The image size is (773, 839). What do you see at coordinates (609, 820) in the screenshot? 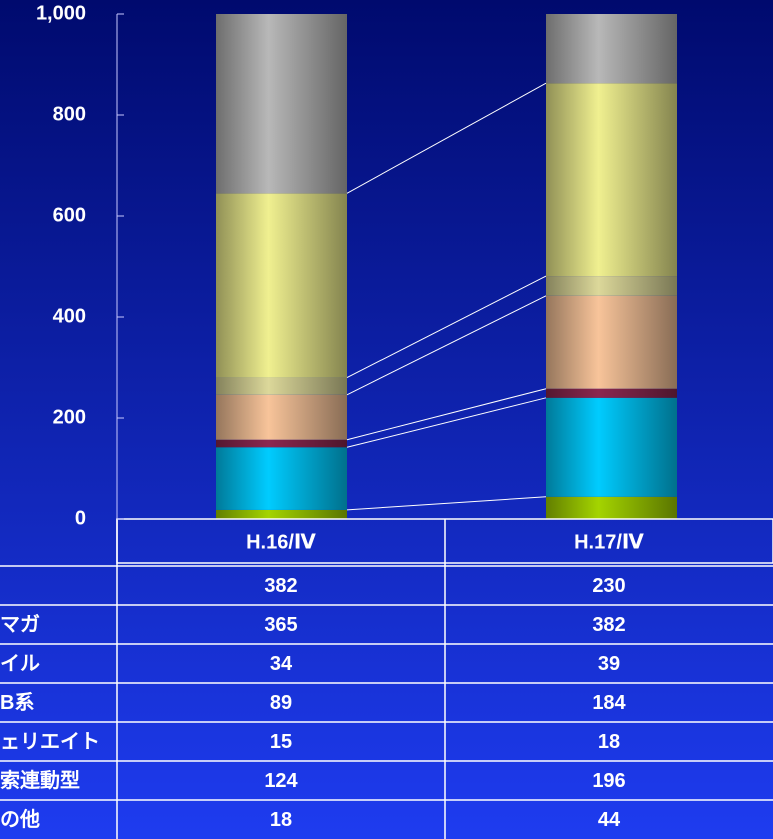
I see `table-value: 44` at bounding box center [609, 820].